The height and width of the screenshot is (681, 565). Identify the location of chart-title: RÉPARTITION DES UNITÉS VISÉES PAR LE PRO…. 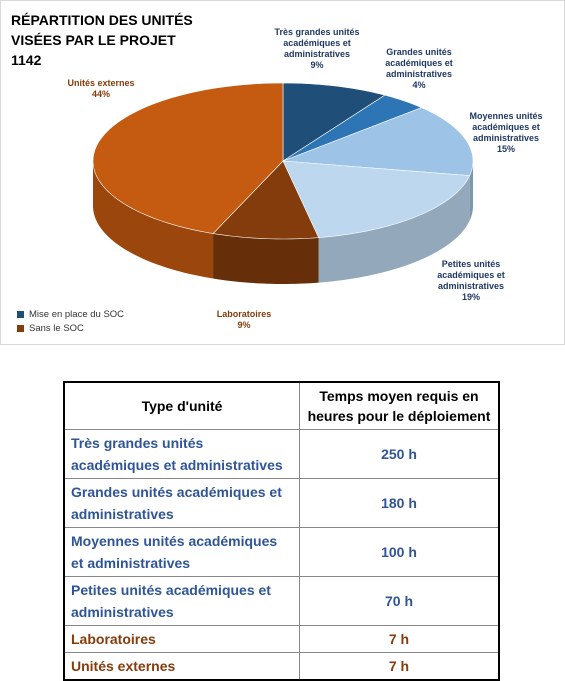
(102, 40).